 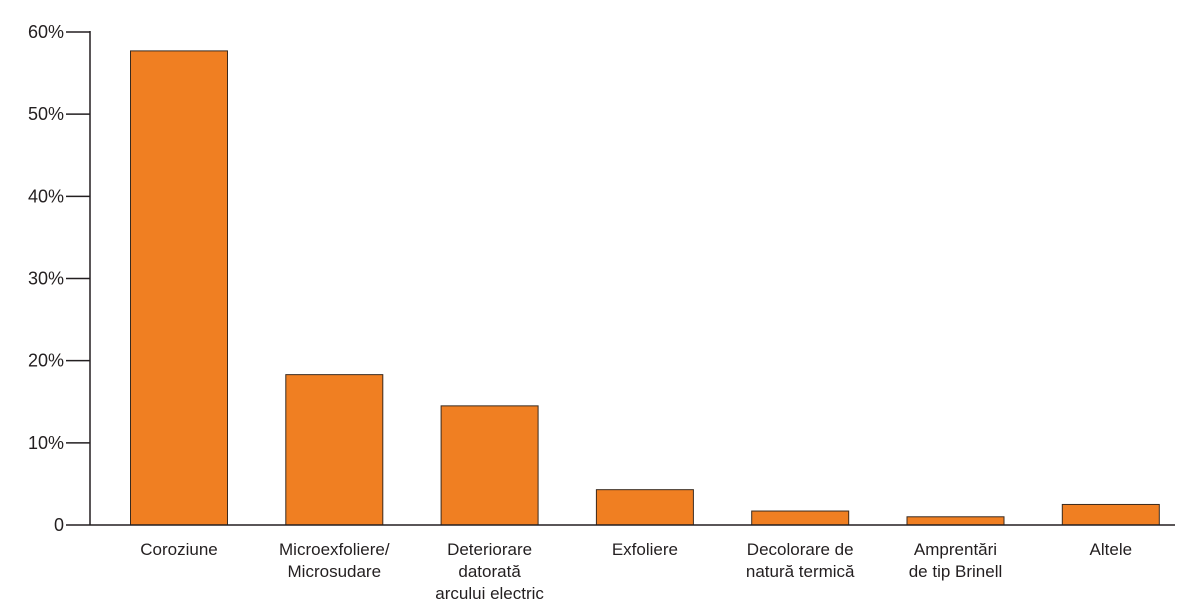 I want to click on x-category-label-line: Altele, so click(x=1111, y=549).